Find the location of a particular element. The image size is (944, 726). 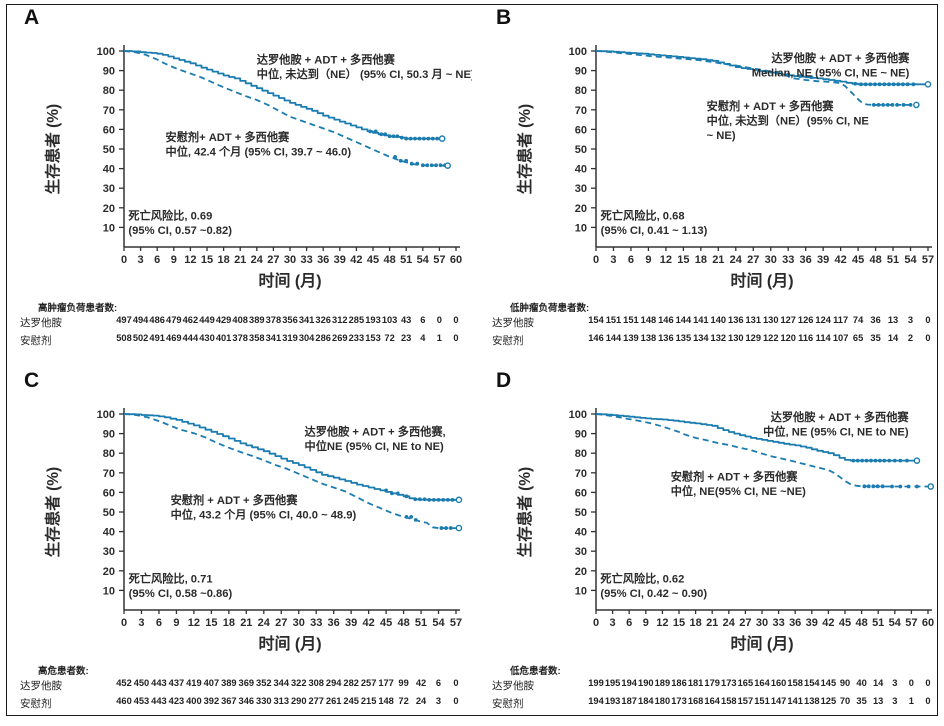

y-tick-label: 50 is located at coordinates (109, 150).